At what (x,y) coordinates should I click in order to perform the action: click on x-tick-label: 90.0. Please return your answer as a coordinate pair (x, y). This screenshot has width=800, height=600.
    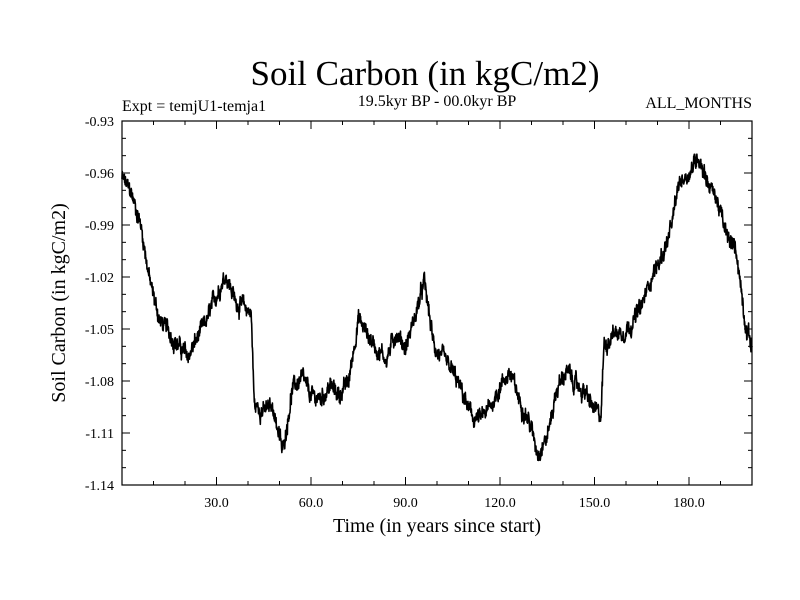
    Looking at the image, I should click on (405, 503).